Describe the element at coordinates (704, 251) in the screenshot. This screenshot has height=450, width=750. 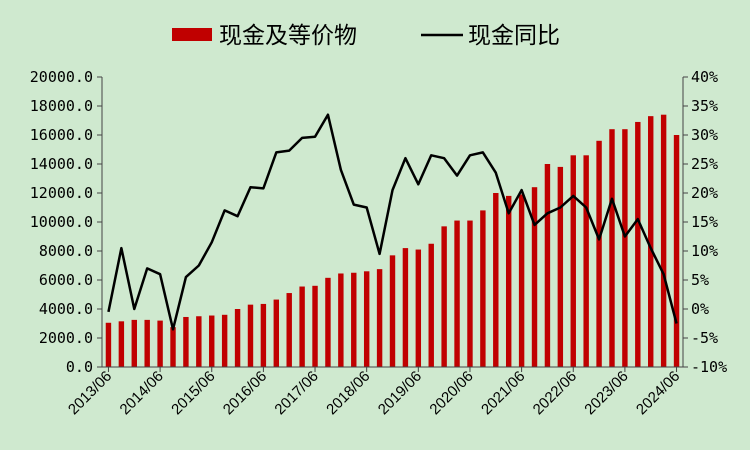
I see `right-tick-label: 10%` at that location.